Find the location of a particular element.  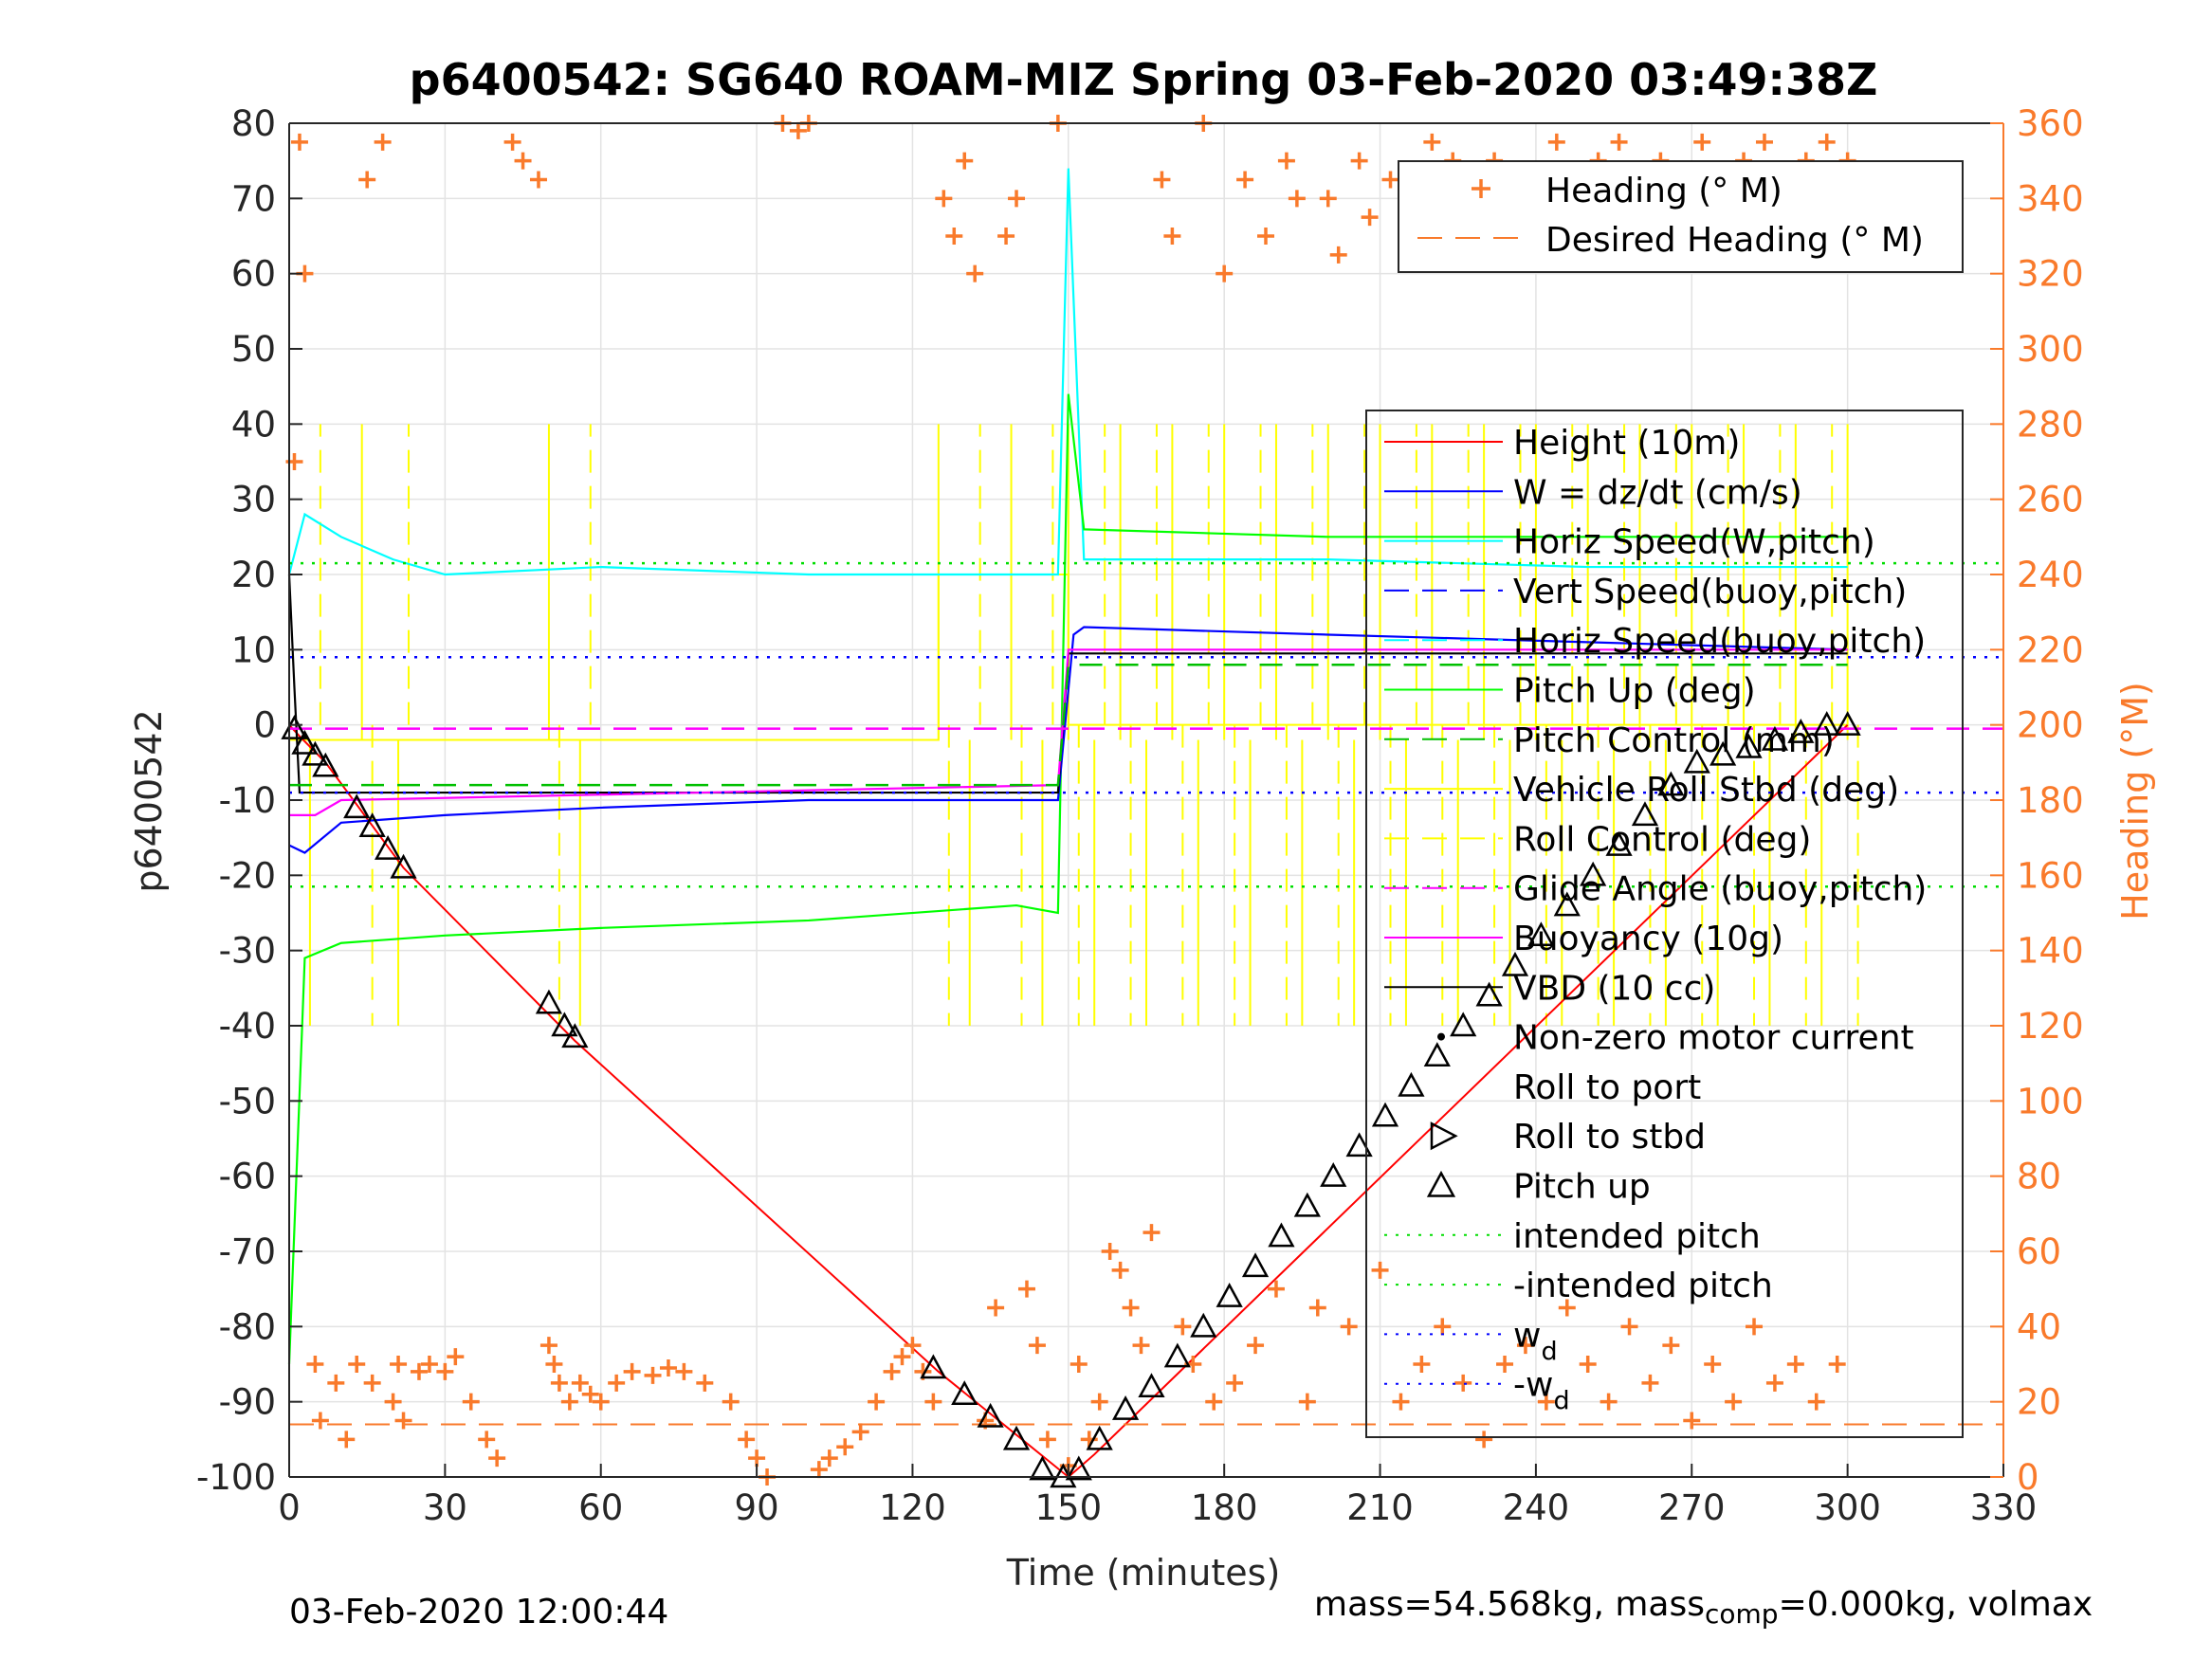

y-tick-label: 40 is located at coordinates (253, 424).